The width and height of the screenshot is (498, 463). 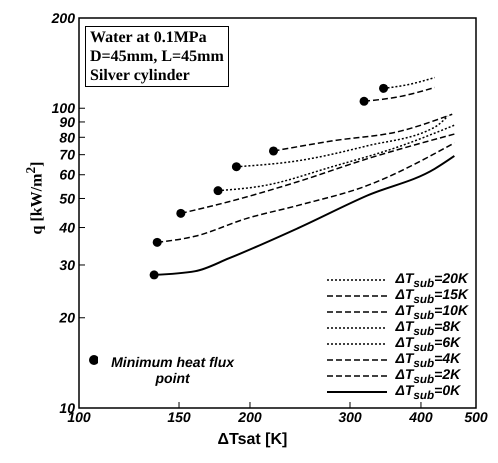 What do you see at coordinates (173, 370) in the screenshot?
I see `legend-label: Minimum heat flux point` at bounding box center [173, 370].